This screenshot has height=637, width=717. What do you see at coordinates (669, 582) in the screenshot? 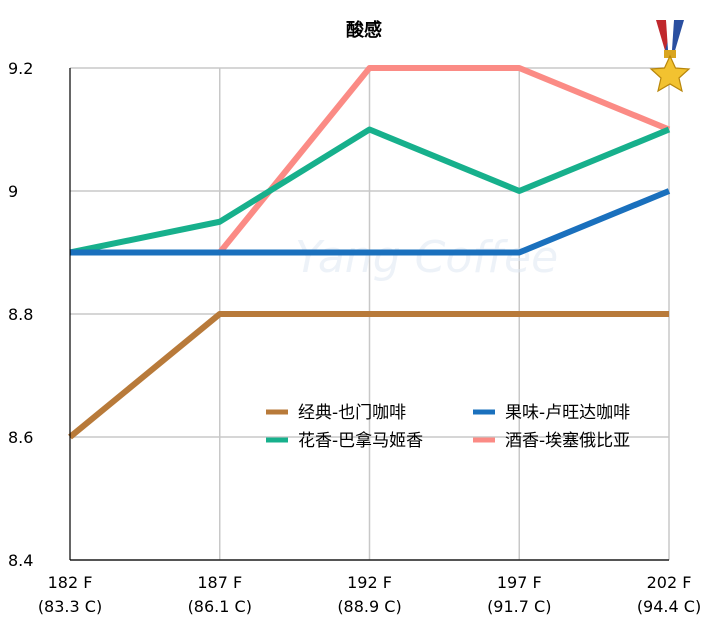
I see `x-tick-label: 202 F` at bounding box center [669, 582].